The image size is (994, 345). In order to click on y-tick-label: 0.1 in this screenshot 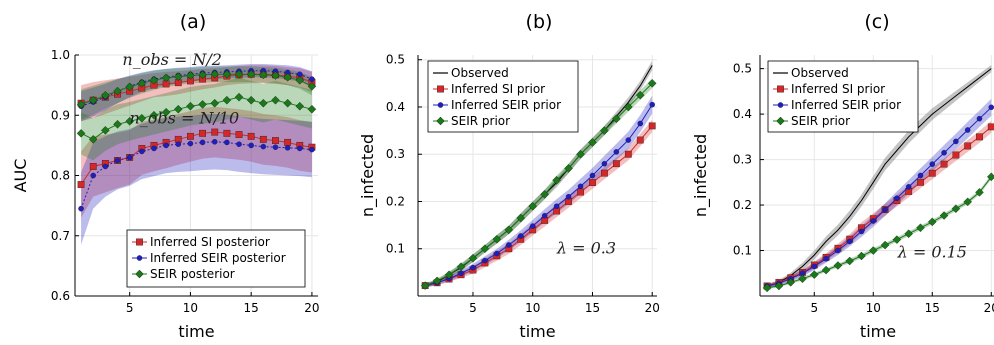, I will do `click(395, 249)`.